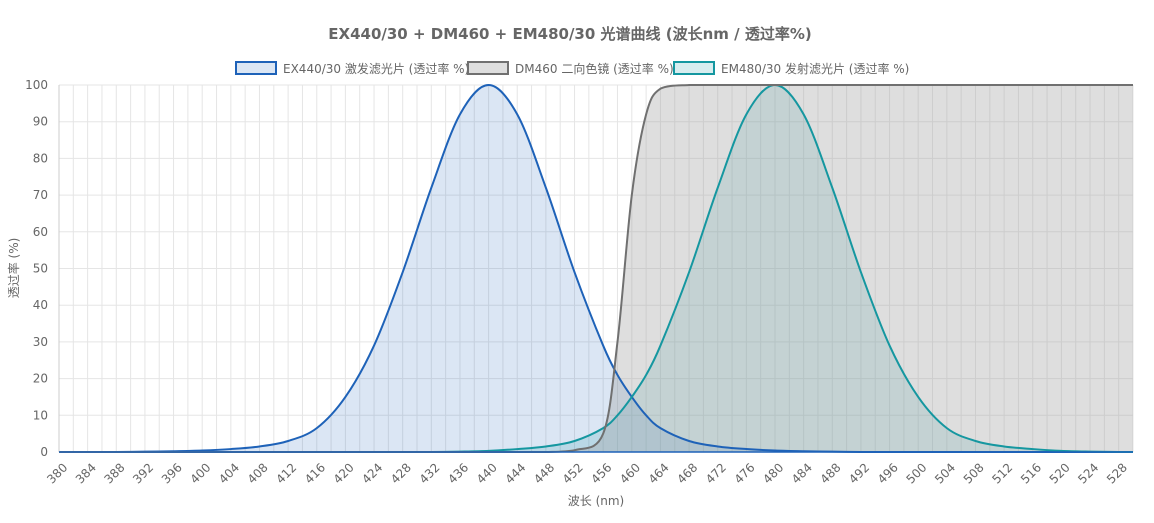 This screenshot has height=523, width=1154. Describe the element at coordinates (315, 473) in the screenshot. I see `x-tick-label: 416` at that location.